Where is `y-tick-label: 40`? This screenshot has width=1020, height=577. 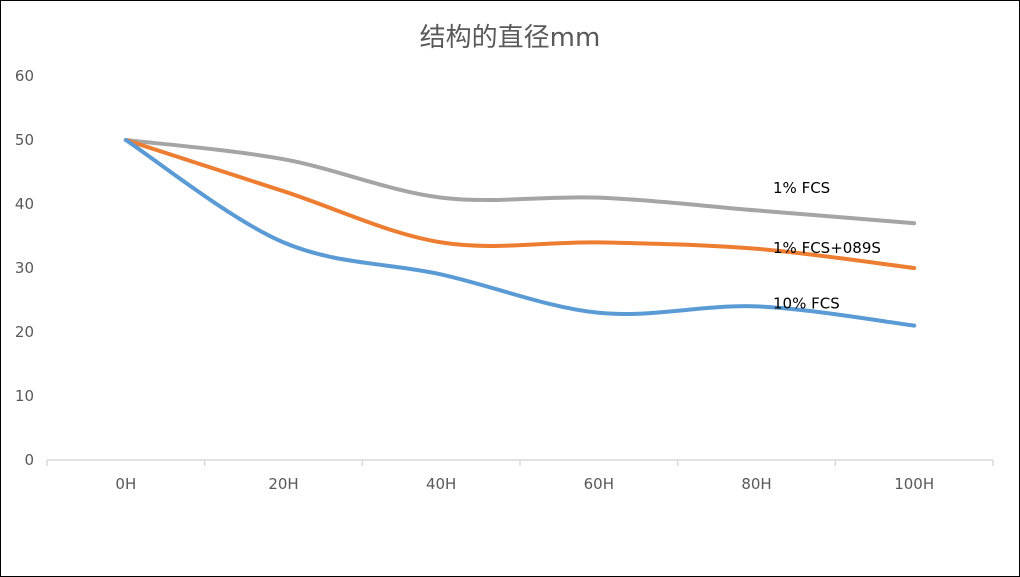 y-tick-label: 40 is located at coordinates (24, 204).